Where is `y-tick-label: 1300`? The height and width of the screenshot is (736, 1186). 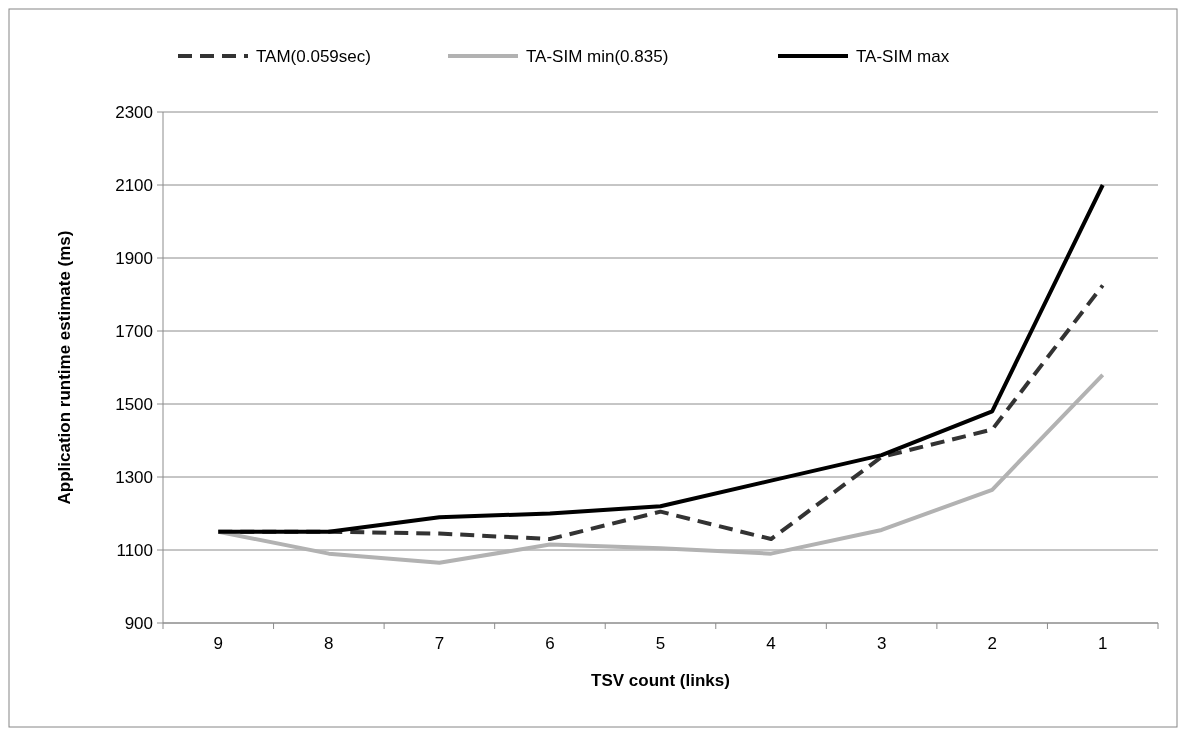
y-tick-label: 1300 is located at coordinates (134, 477).